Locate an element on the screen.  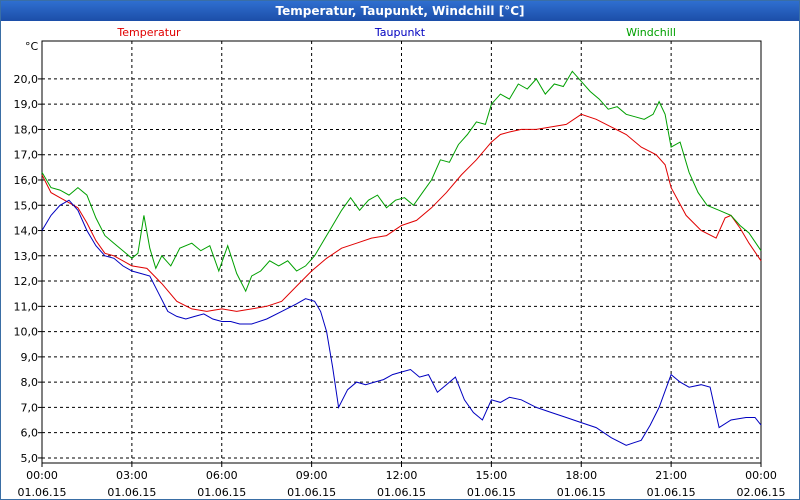
y-tick-label: 15,0 is located at coordinates (26, 205).